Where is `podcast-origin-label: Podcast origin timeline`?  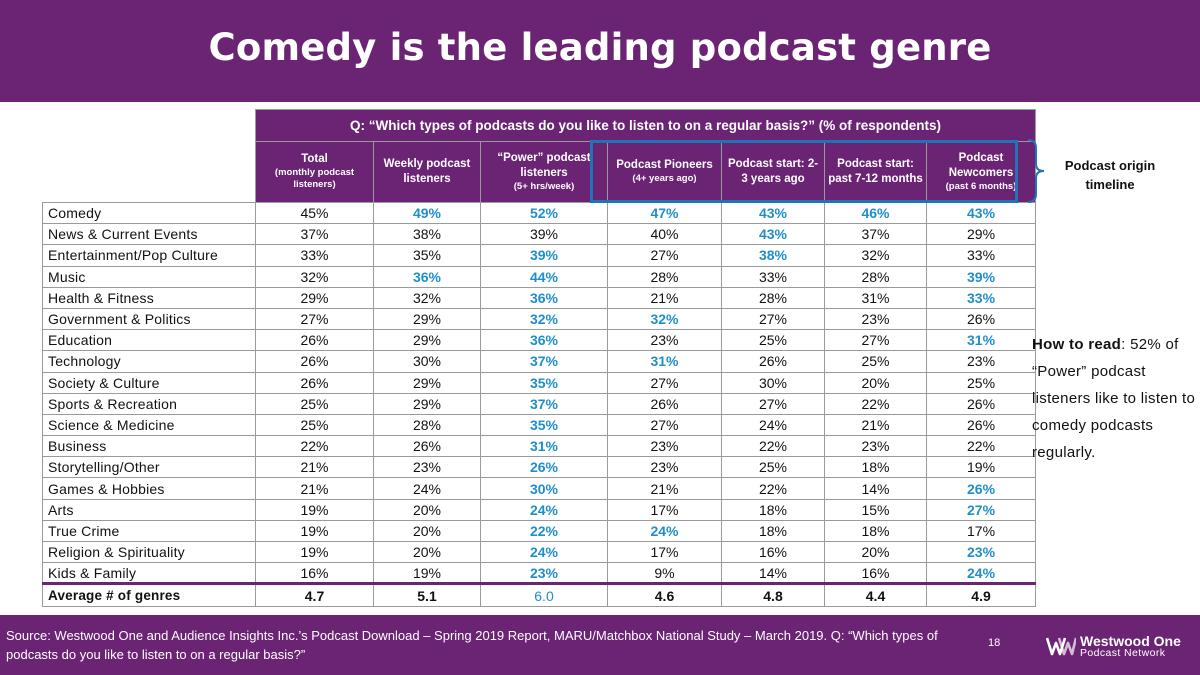 podcast-origin-label: Podcast origin timeline is located at coordinates (1110, 175).